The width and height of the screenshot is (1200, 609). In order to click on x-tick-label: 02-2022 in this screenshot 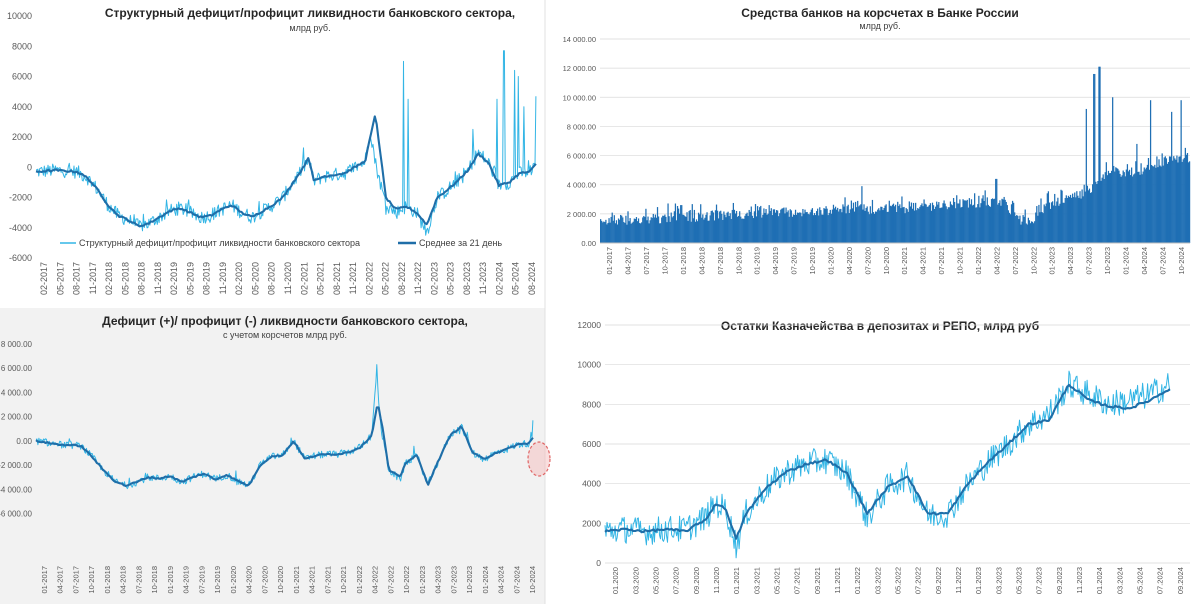, I will do `click(369, 278)`.